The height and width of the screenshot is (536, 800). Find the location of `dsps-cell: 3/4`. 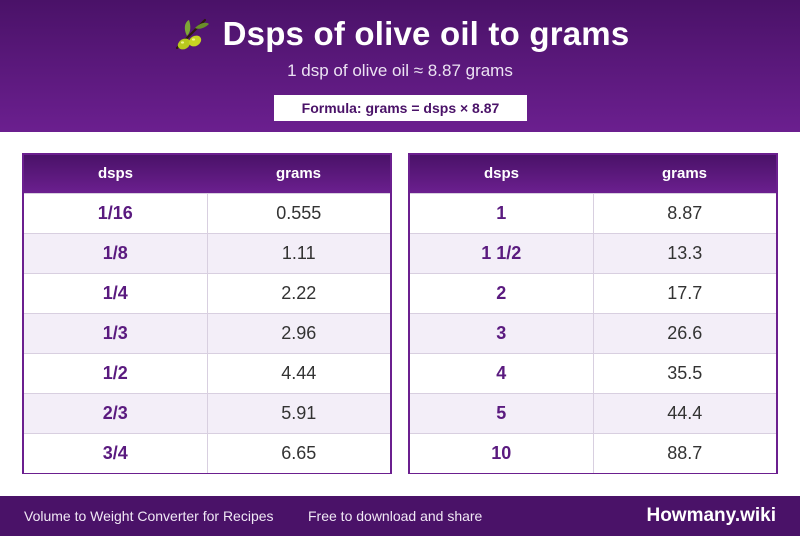

dsps-cell: 3/4 is located at coordinates (116, 452).